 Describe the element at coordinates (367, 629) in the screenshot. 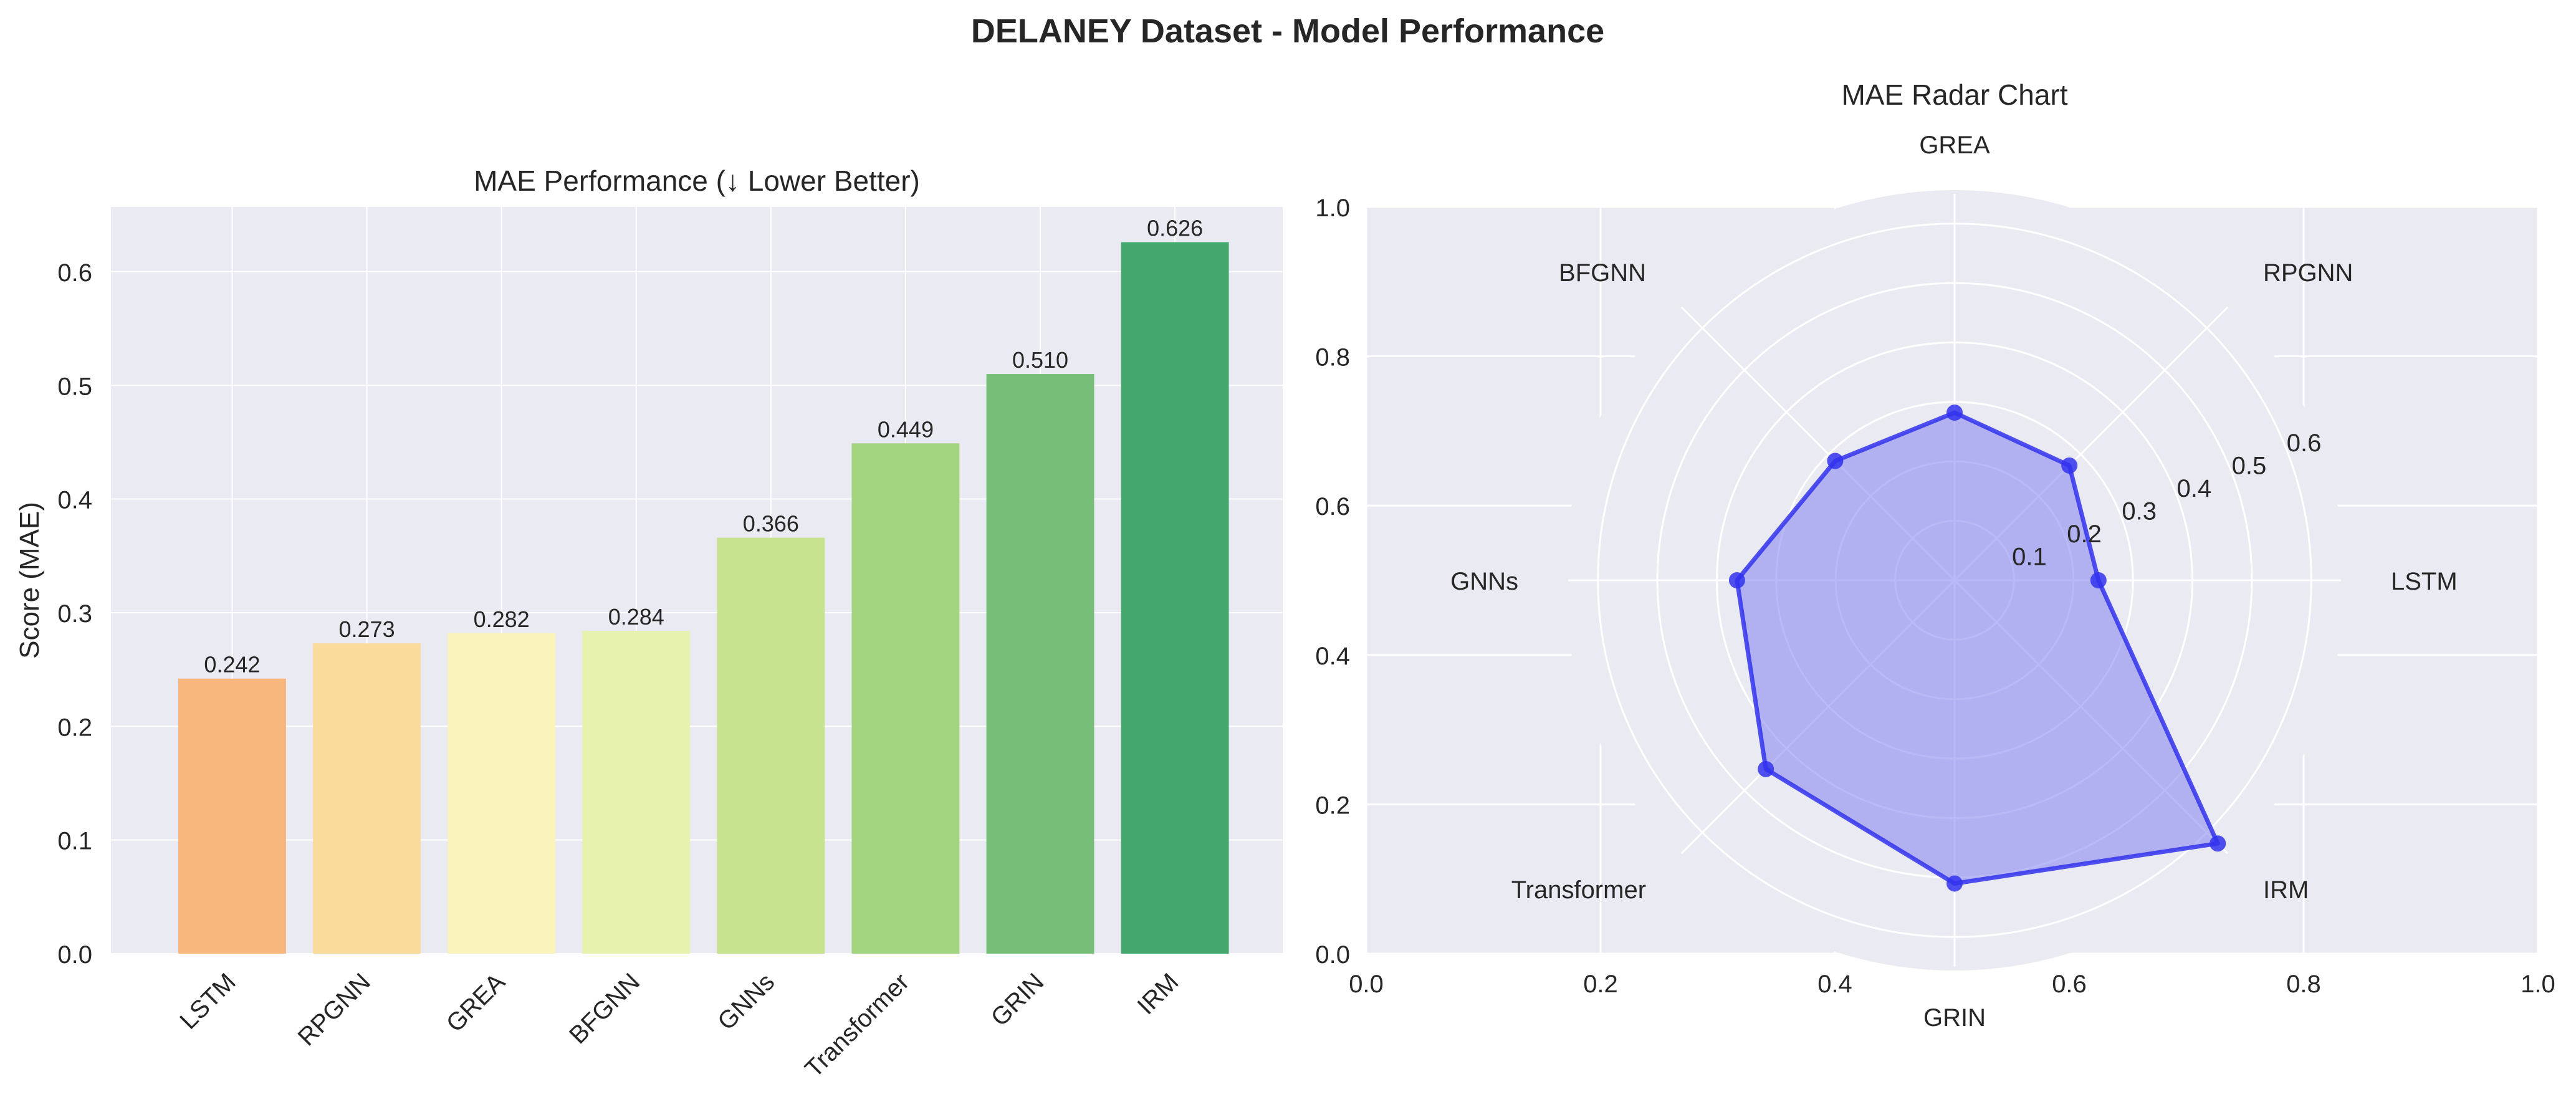

I see `bar-value-label: 0.273` at that location.